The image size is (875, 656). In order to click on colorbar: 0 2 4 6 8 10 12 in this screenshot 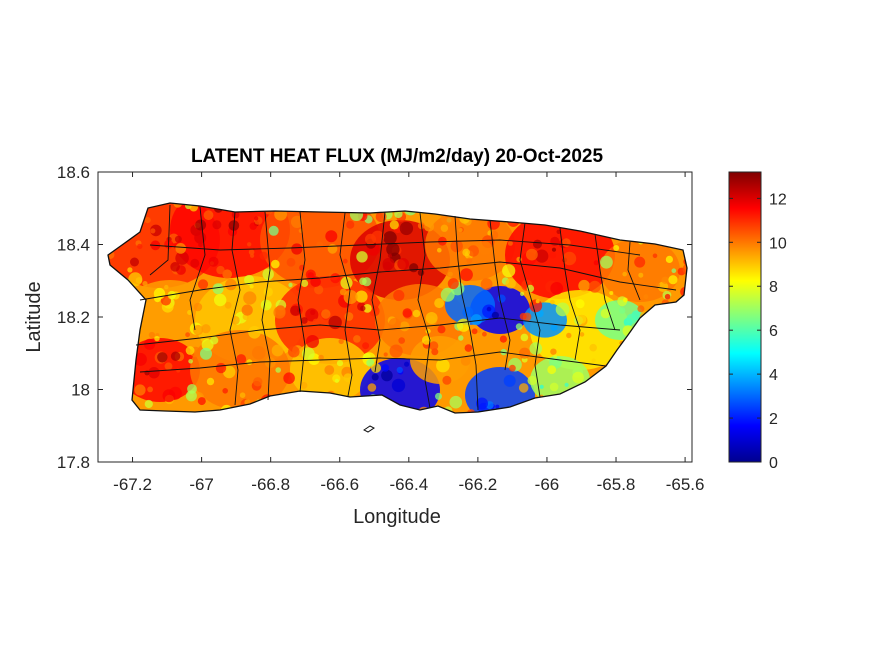, I will do `click(757, 321)`.